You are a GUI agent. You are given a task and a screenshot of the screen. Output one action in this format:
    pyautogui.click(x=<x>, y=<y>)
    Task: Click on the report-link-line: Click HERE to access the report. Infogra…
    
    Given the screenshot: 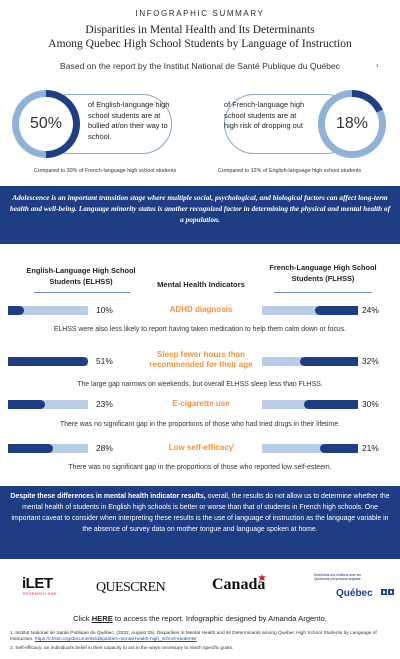 What is the action you would take?
    pyautogui.click(x=200, y=618)
    